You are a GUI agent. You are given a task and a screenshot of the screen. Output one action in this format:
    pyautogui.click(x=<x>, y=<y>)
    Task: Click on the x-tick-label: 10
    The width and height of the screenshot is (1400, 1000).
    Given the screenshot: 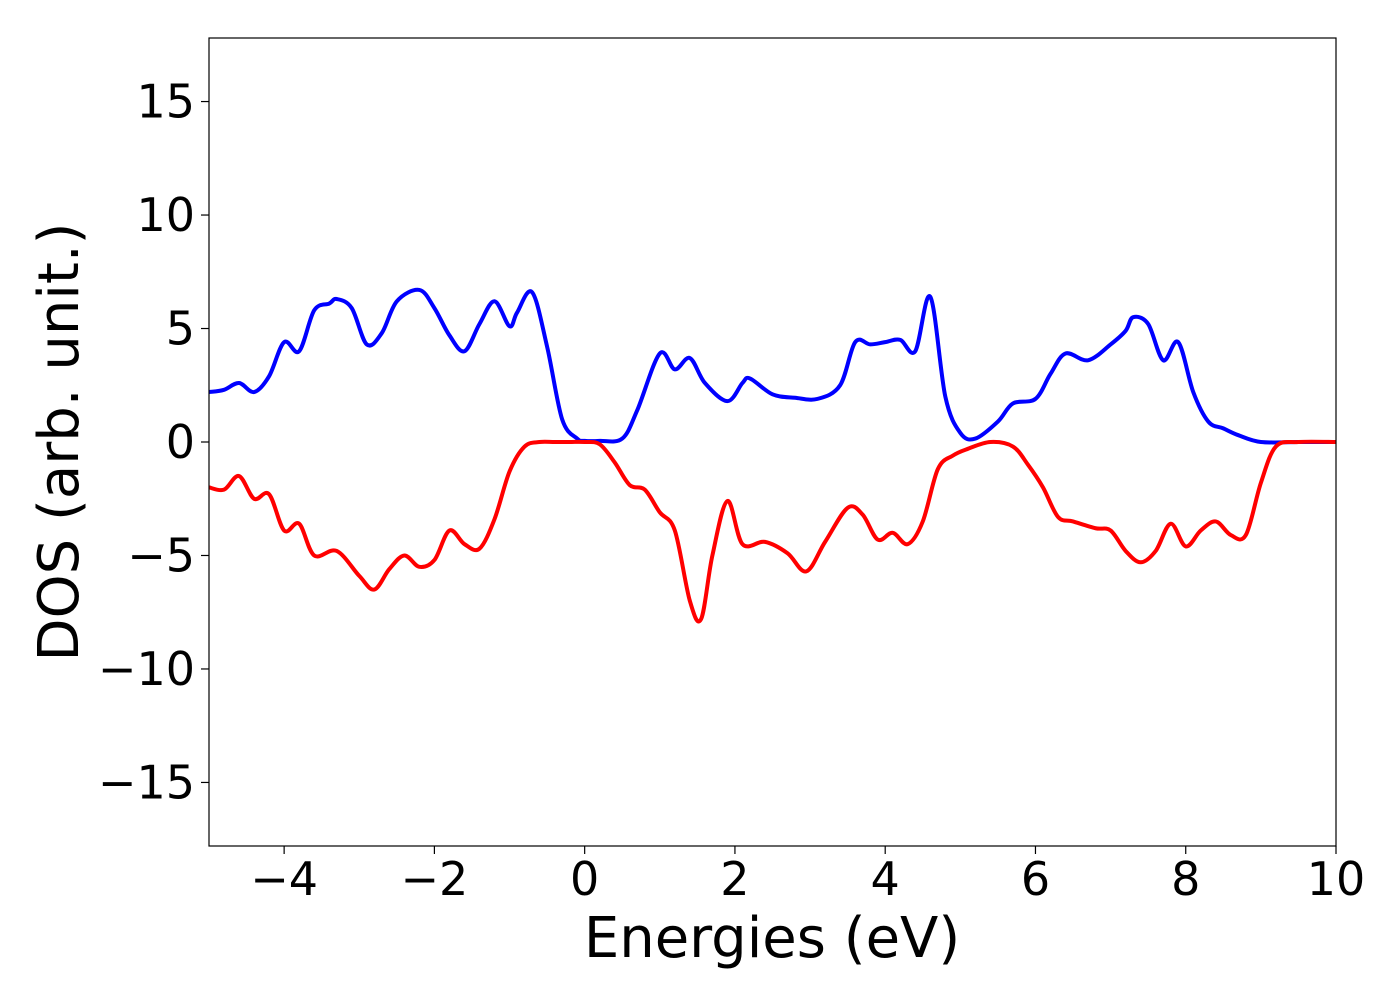 What is the action you would take?
    pyautogui.click(x=1336, y=879)
    